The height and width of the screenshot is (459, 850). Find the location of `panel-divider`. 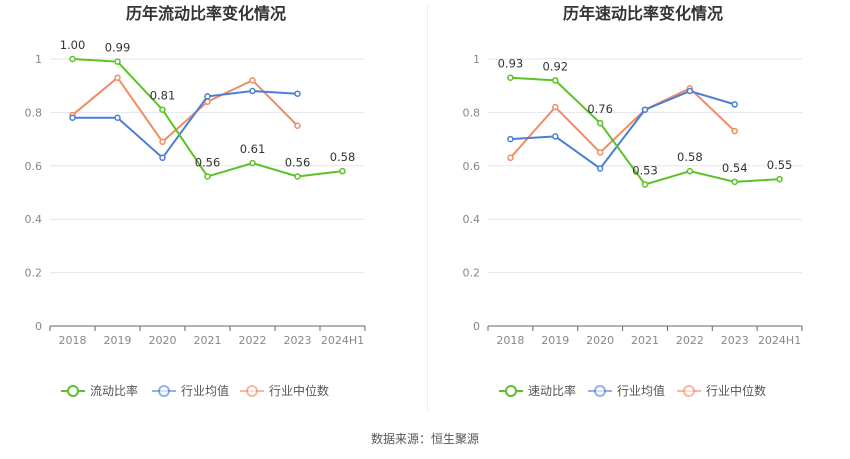

panel-divider is located at coordinates (427, 207).